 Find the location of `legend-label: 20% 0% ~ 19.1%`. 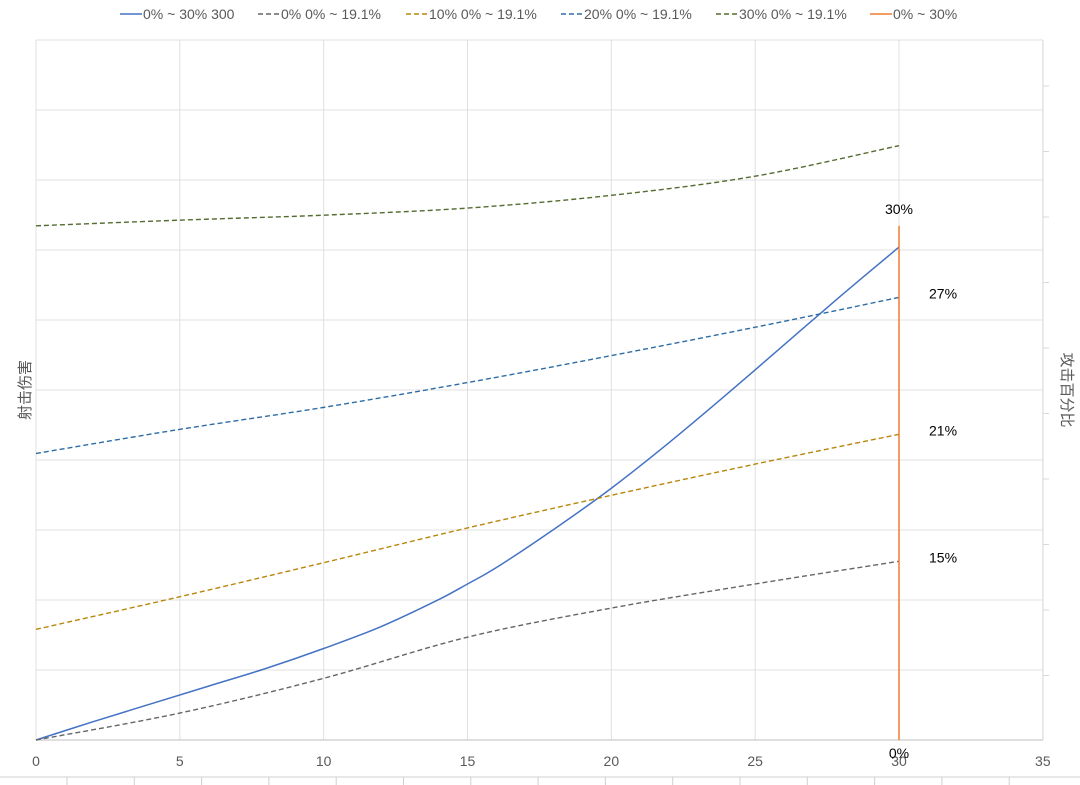

legend-label: 20% 0% ~ 19.1% is located at coordinates (638, 14).